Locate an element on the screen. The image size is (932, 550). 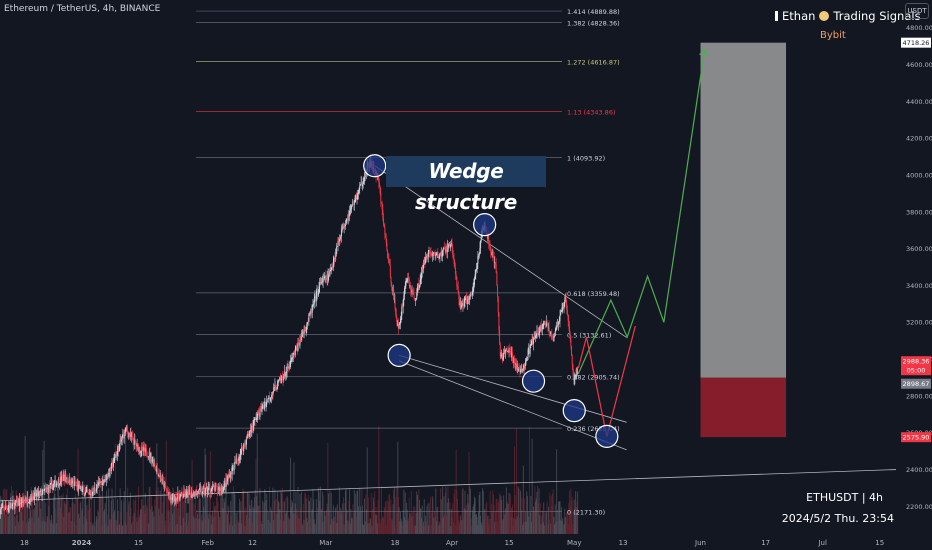
time-axis: 18 2024 15 Feb 12 Mar 18 Apr 15 May 13 Jun 17 Jul 15 is located at coordinates (452, 543).